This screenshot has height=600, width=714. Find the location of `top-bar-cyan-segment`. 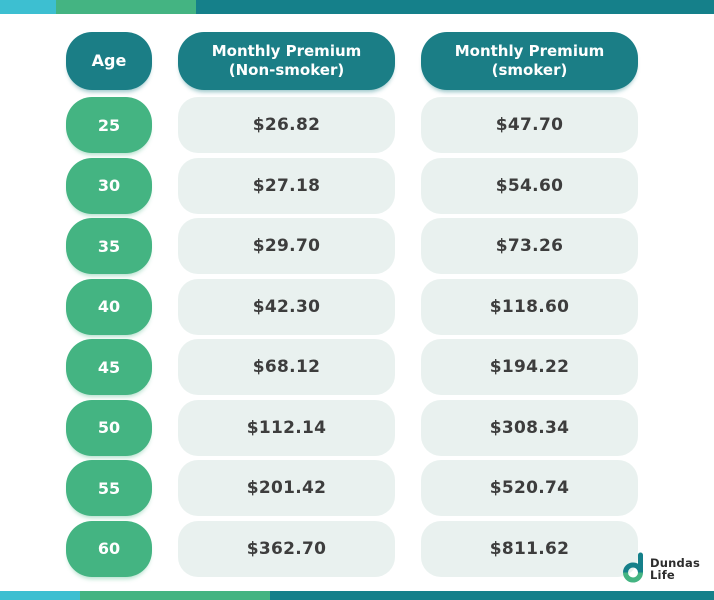

top-bar-cyan-segment is located at coordinates (28, 7).